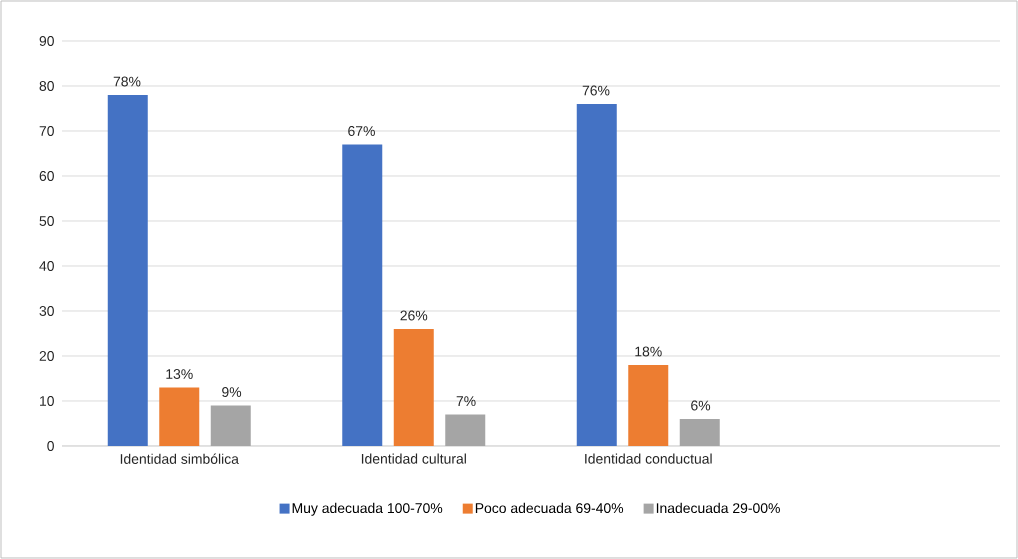 The height and width of the screenshot is (559, 1018). Describe the element at coordinates (648, 458) in the screenshot. I see `x-tick-label: Identidad conductual` at that location.